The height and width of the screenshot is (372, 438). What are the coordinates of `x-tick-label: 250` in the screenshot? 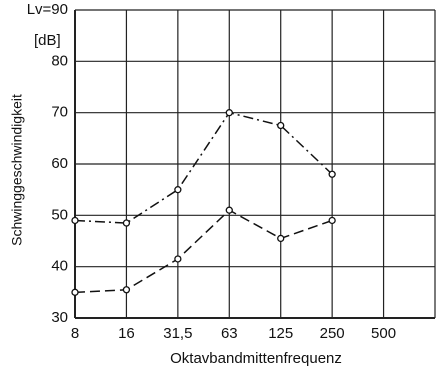 It's located at (332, 333).